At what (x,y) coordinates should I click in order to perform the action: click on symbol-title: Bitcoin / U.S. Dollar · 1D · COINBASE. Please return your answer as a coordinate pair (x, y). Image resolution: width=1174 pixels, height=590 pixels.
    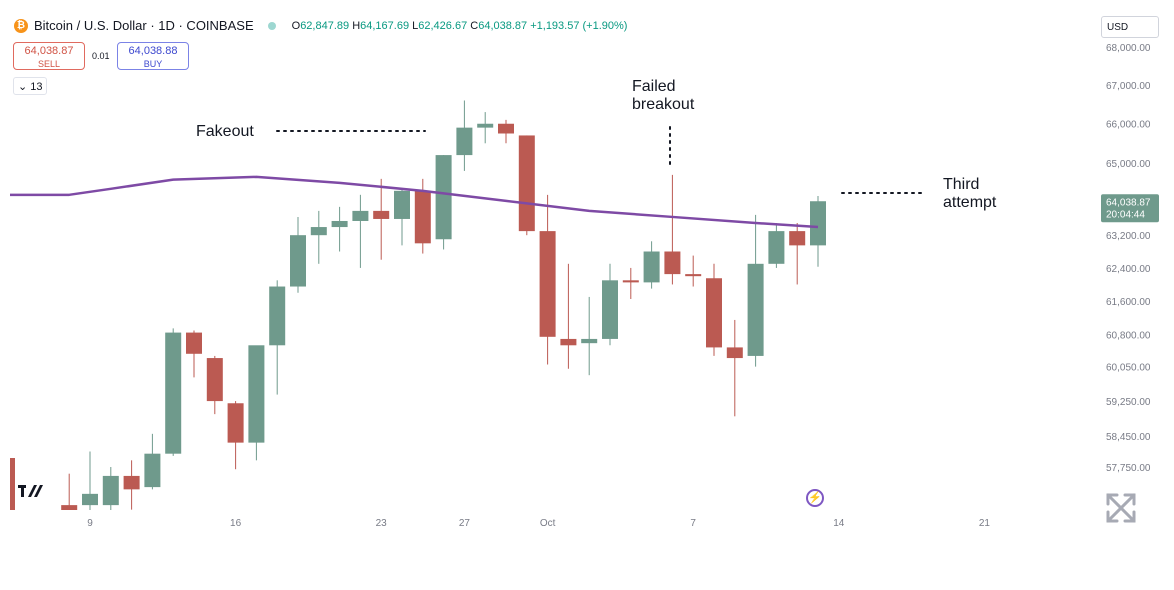
    Looking at the image, I should click on (144, 25).